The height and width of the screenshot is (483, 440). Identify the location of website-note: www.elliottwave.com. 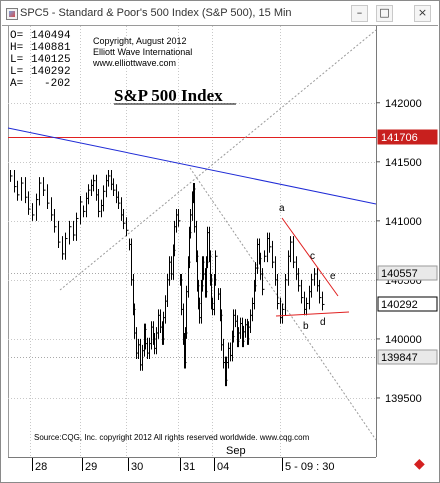
(134, 63).